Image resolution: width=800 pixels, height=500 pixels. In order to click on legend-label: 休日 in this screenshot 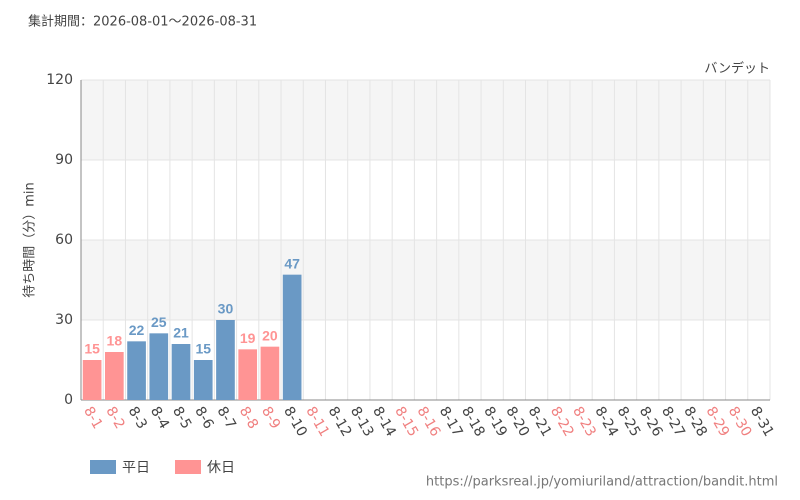, I will do `click(221, 468)`.